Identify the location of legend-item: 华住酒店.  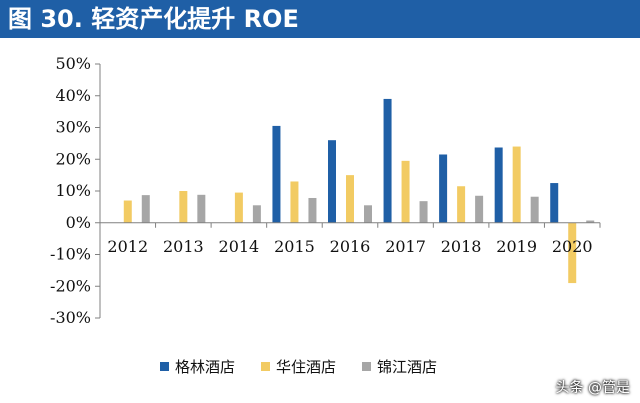
(298, 366).